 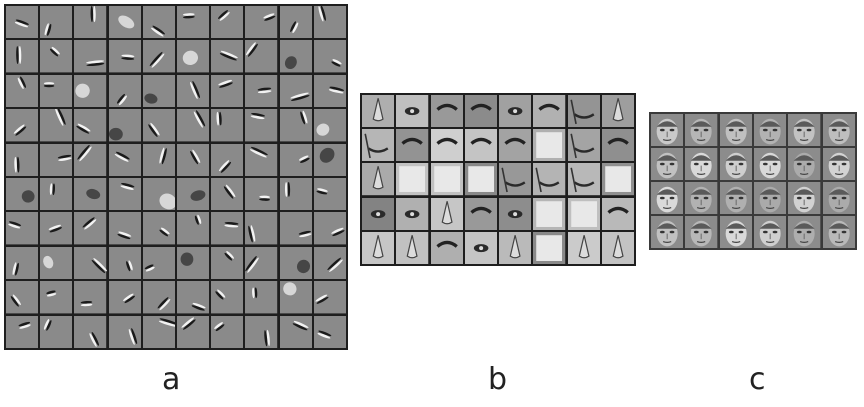 What do you see at coordinates (757, 379) in the screenshot?
I see `panel-label-c: c` at bounding box center [757, 379].